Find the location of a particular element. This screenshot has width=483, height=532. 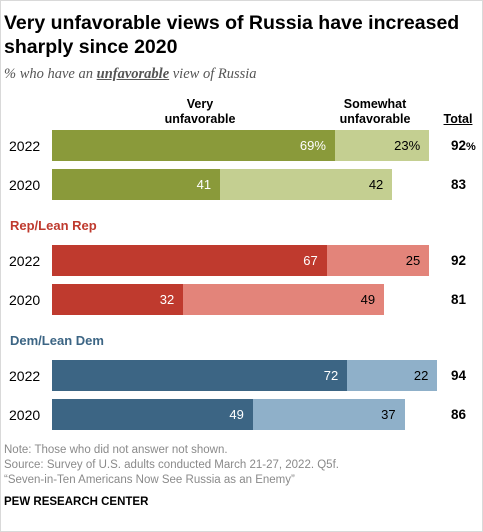

bar-value-label: 67 is located at coordinates (310, 260).